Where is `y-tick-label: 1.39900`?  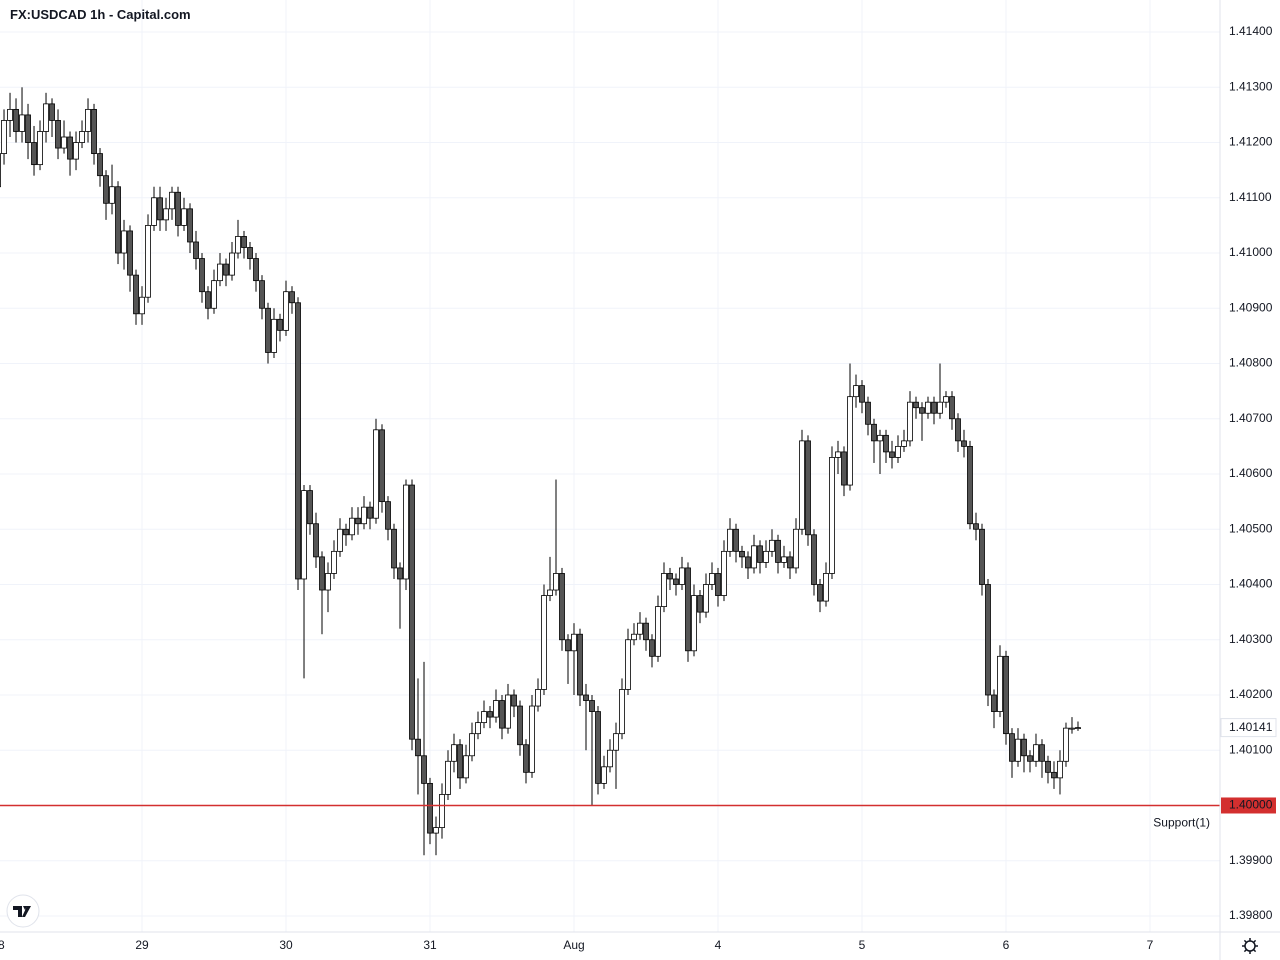 y-tick-label: 1.39900 is located at coordinates (1251, 860).